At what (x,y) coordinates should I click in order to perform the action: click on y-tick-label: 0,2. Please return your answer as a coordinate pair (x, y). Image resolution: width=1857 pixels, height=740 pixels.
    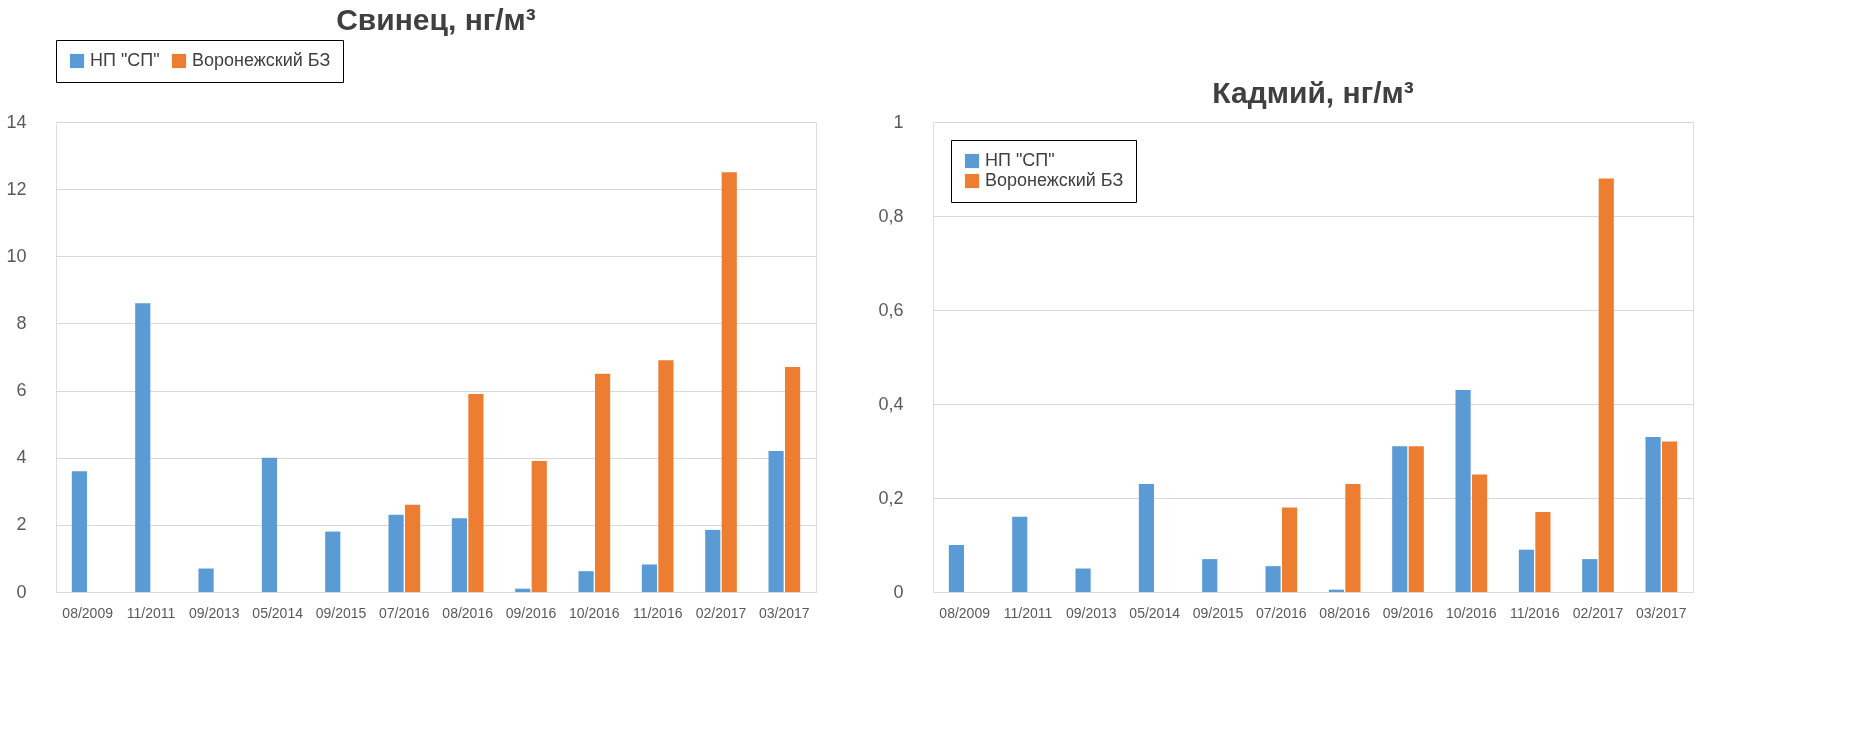
    Looking at the image, I should click on (891, 497).